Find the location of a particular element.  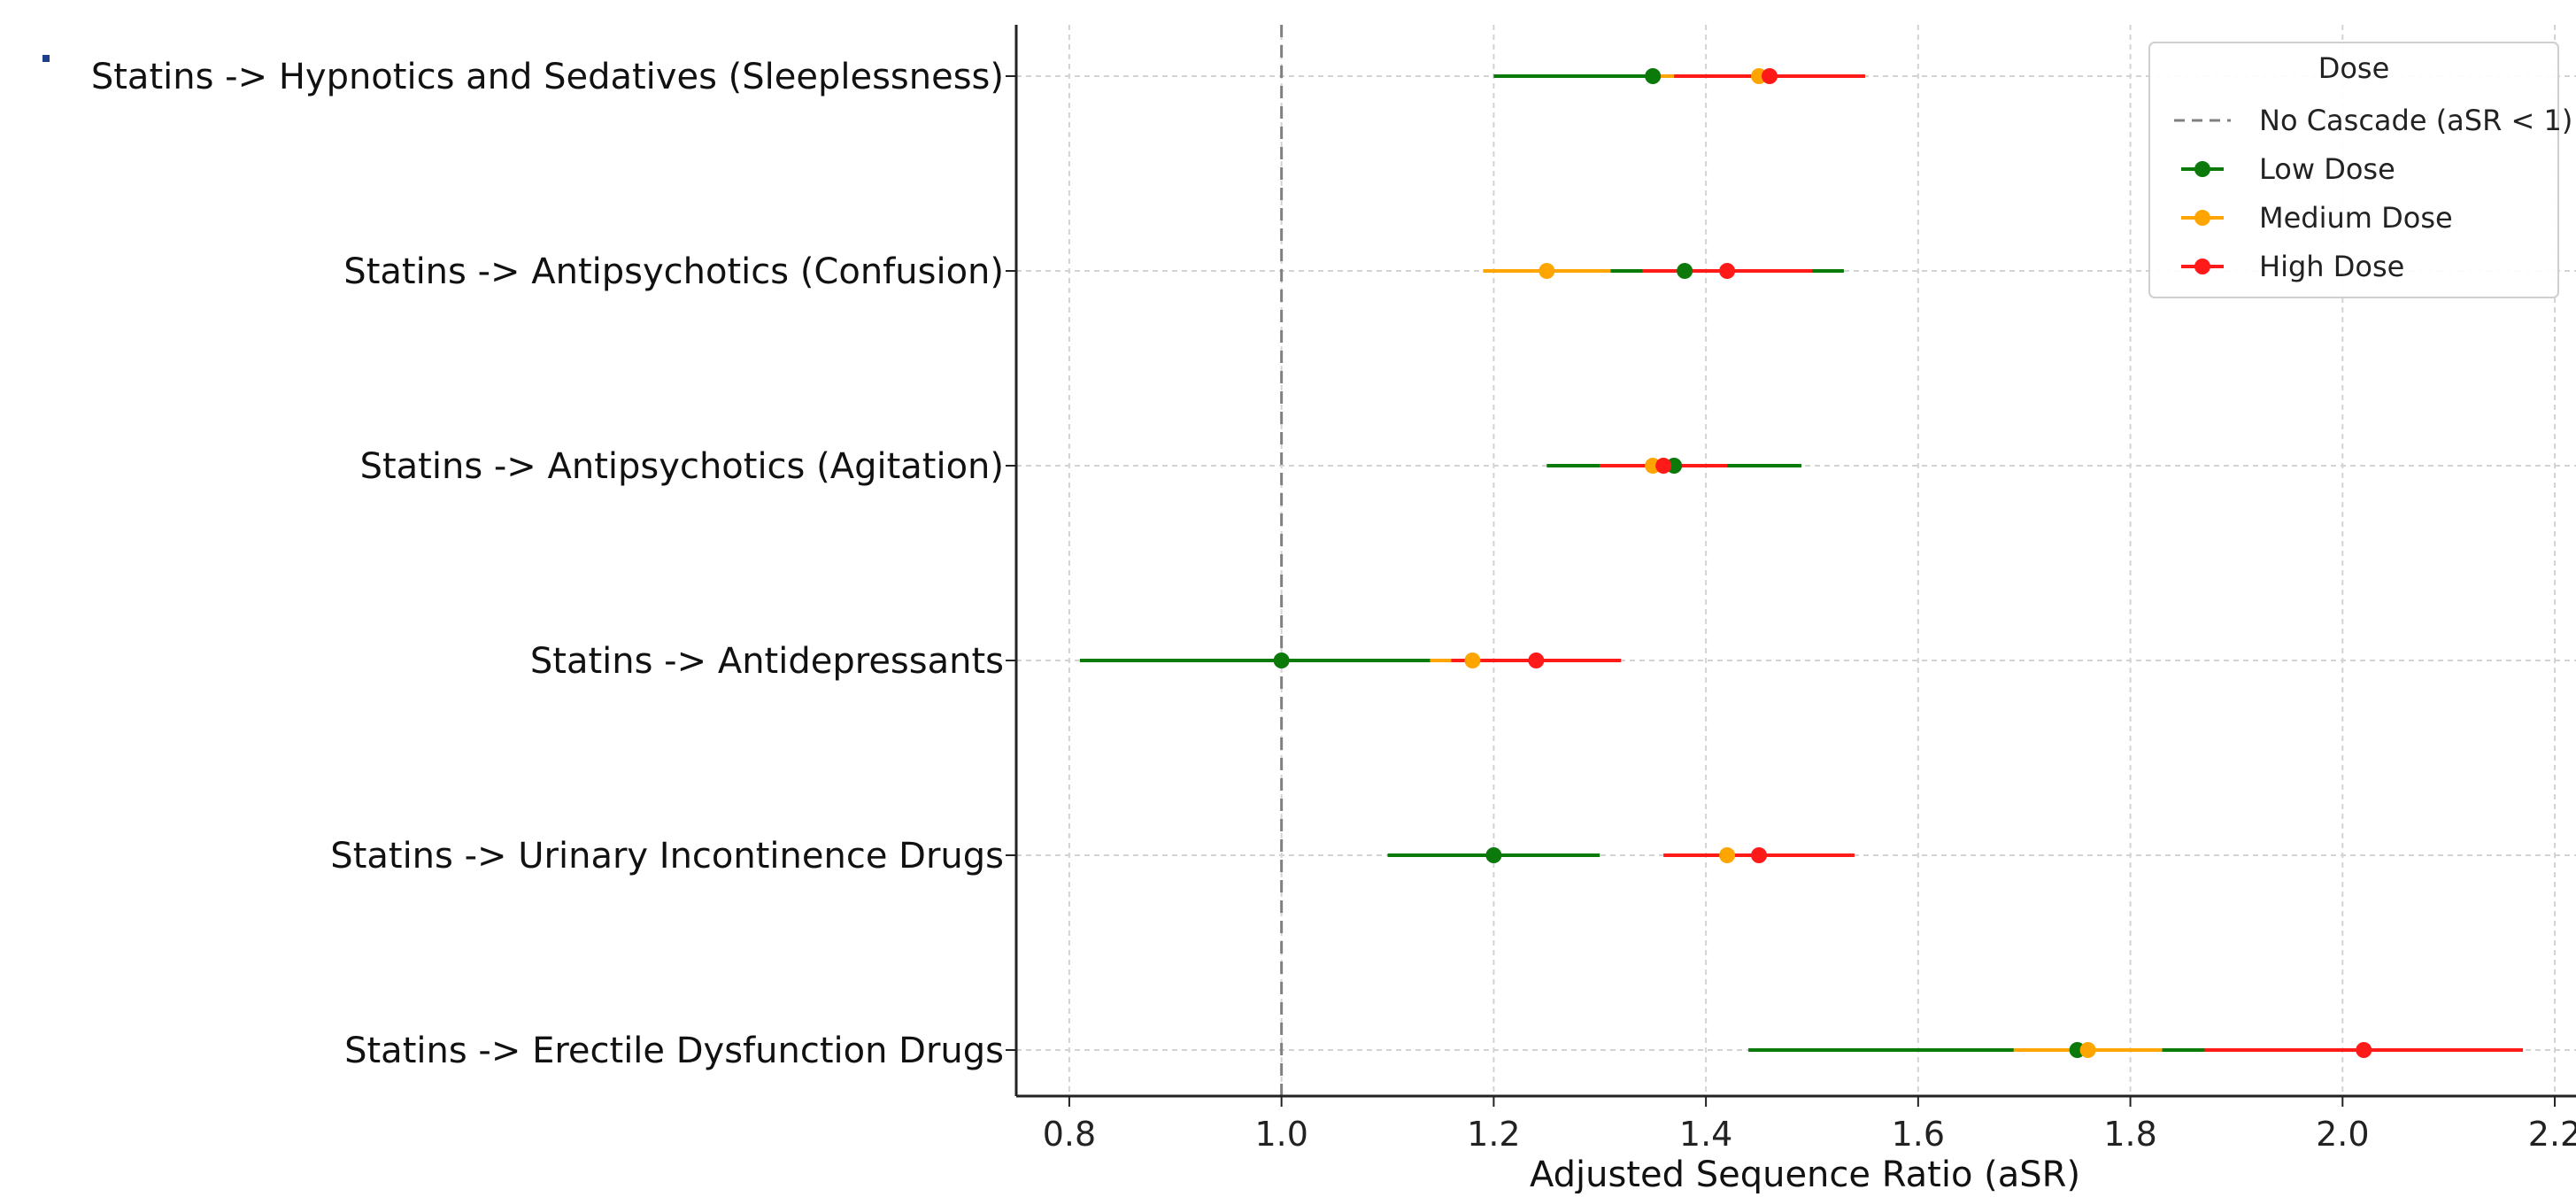

category-label: Statins -> Erectile Dysfunction Drugs is located at coordinates (674, 1051).